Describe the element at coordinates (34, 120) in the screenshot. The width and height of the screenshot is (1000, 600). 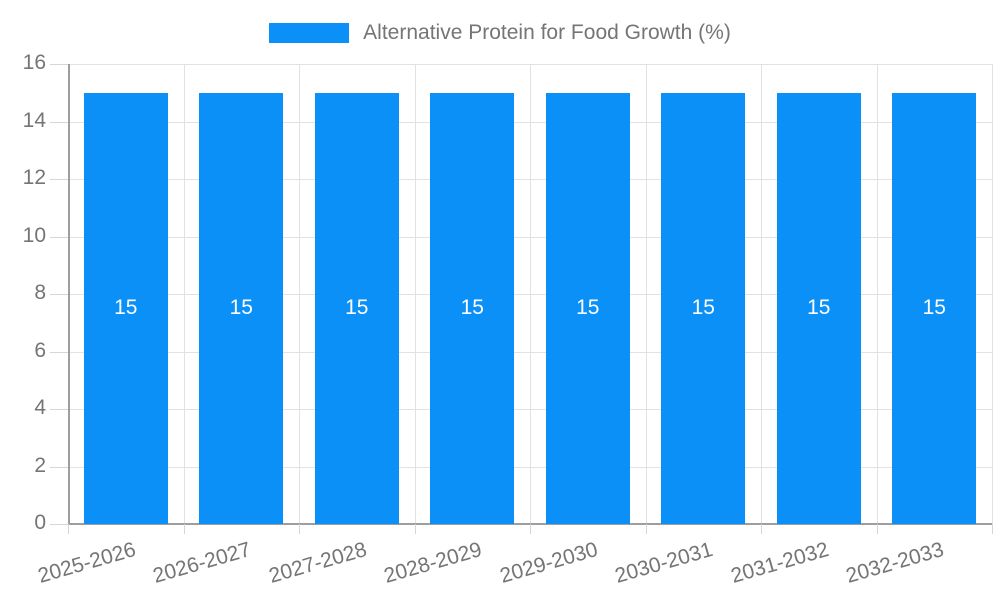
I see `y-axis-tick-label: 14` at that location.